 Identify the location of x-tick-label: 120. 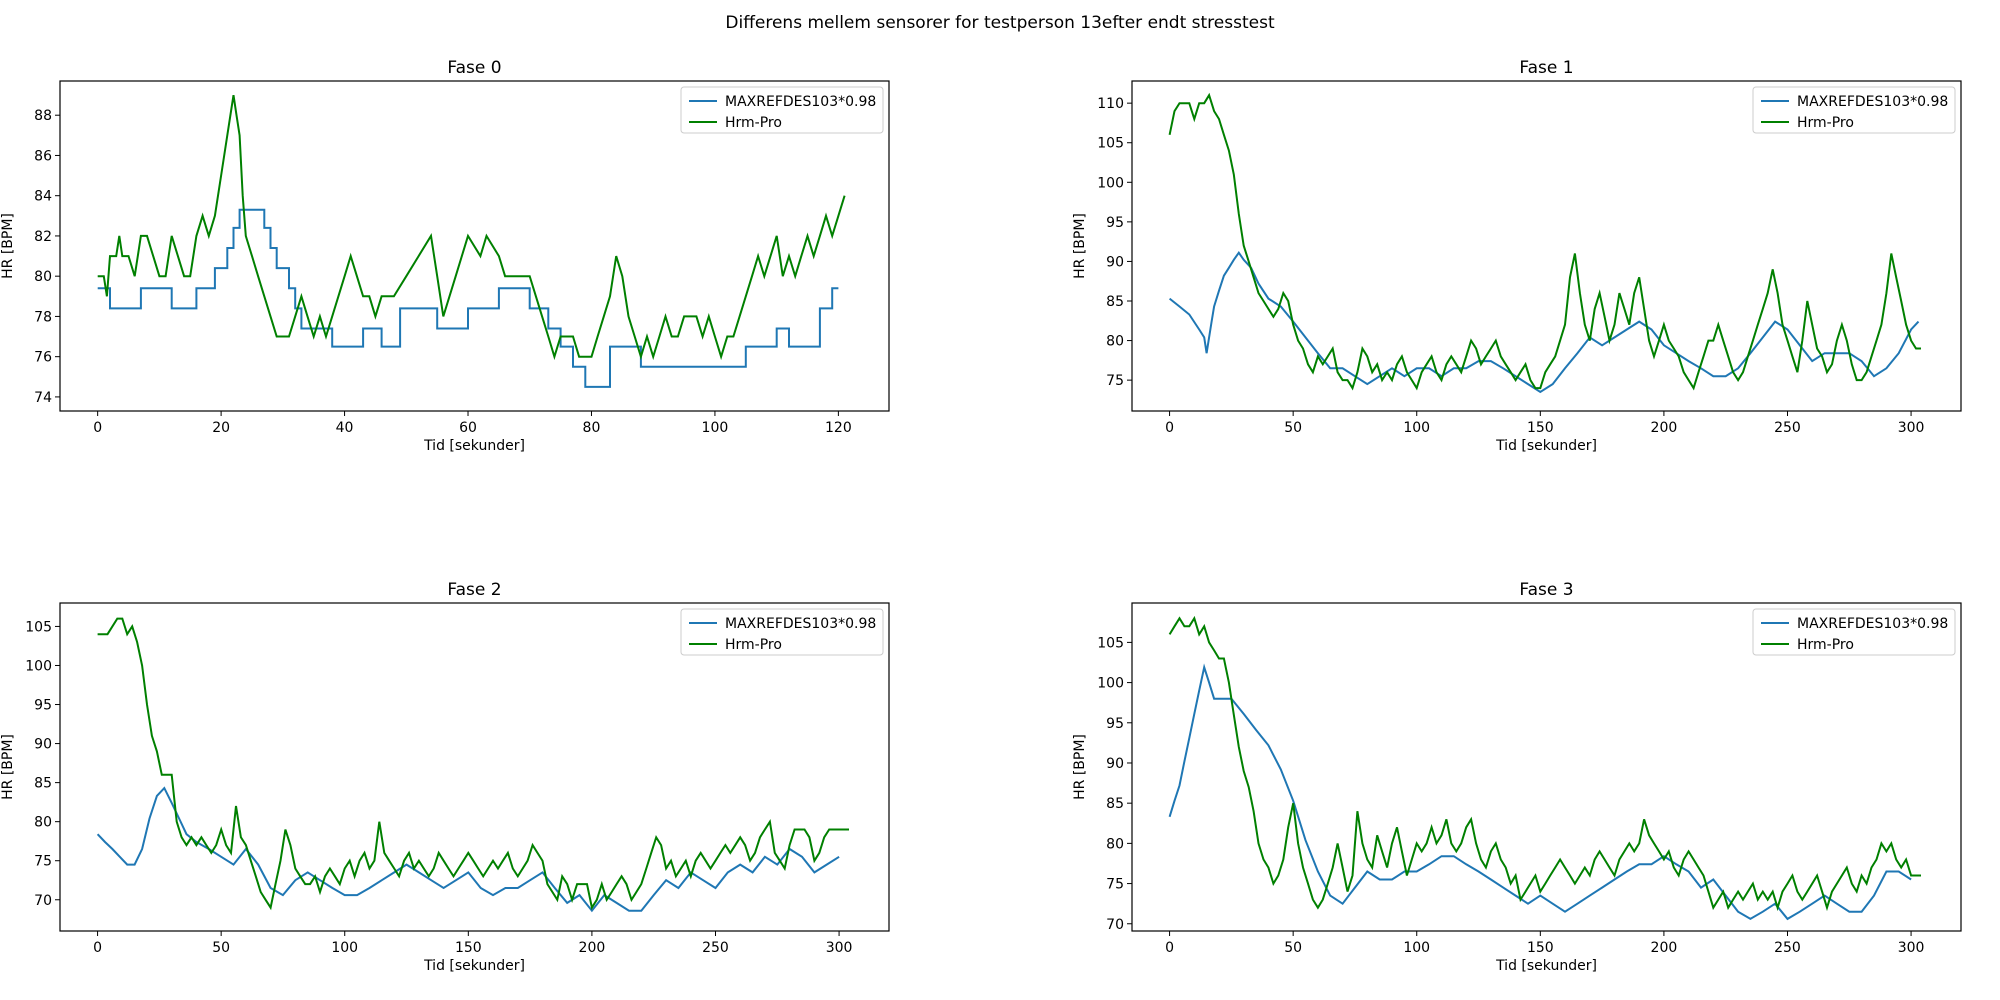
(838, 428).